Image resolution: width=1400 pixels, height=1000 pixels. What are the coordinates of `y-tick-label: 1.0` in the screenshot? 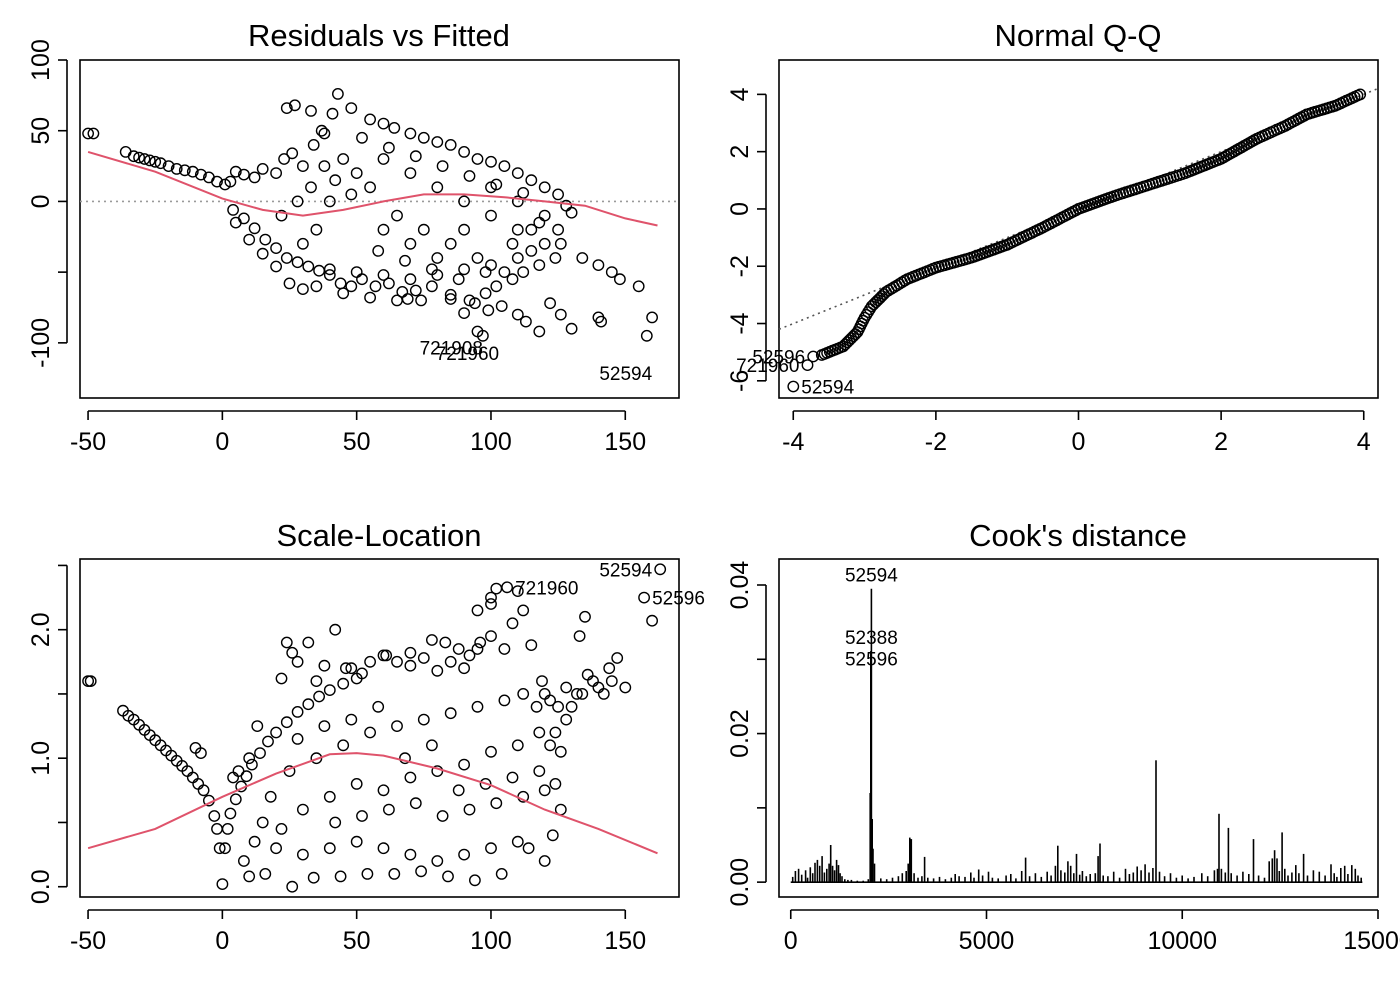 It's located at (41, 758).